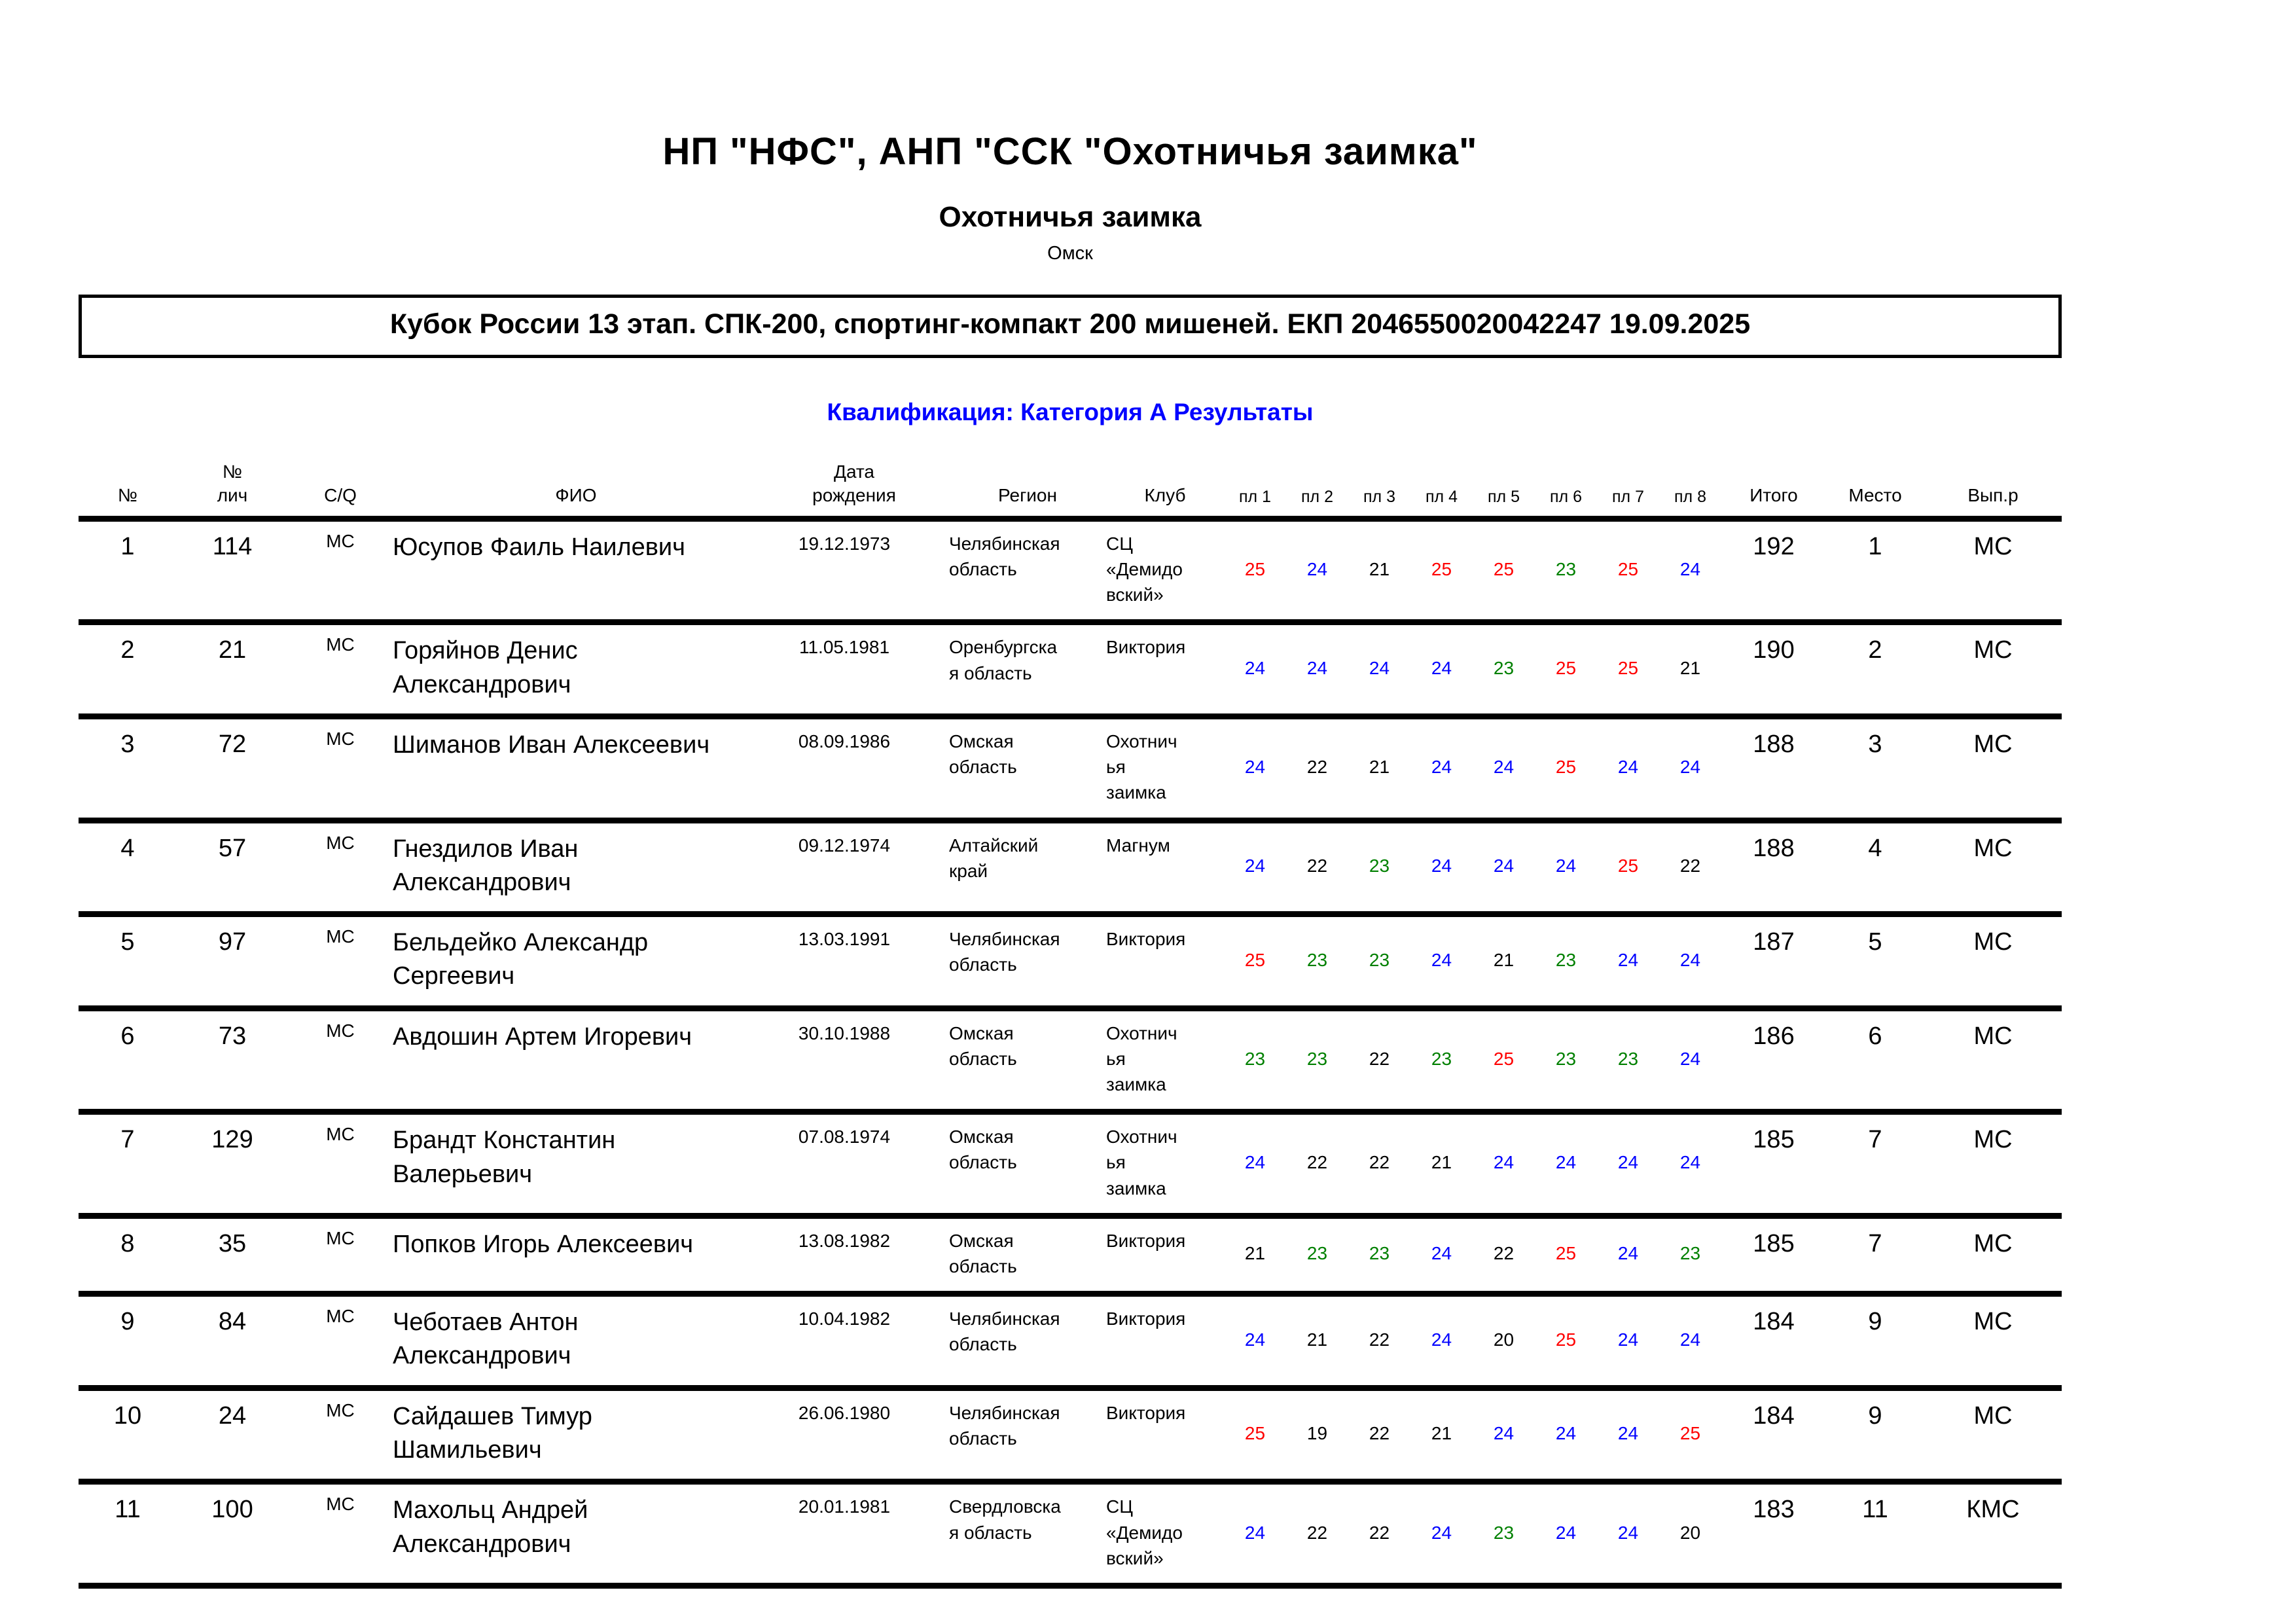 Image resolution: width=2296 pixels, height=1624 pixels. Describe the element at coordinates (845, 543) in the screenshot. I see `birth-date: 19.12.1973` at that location.